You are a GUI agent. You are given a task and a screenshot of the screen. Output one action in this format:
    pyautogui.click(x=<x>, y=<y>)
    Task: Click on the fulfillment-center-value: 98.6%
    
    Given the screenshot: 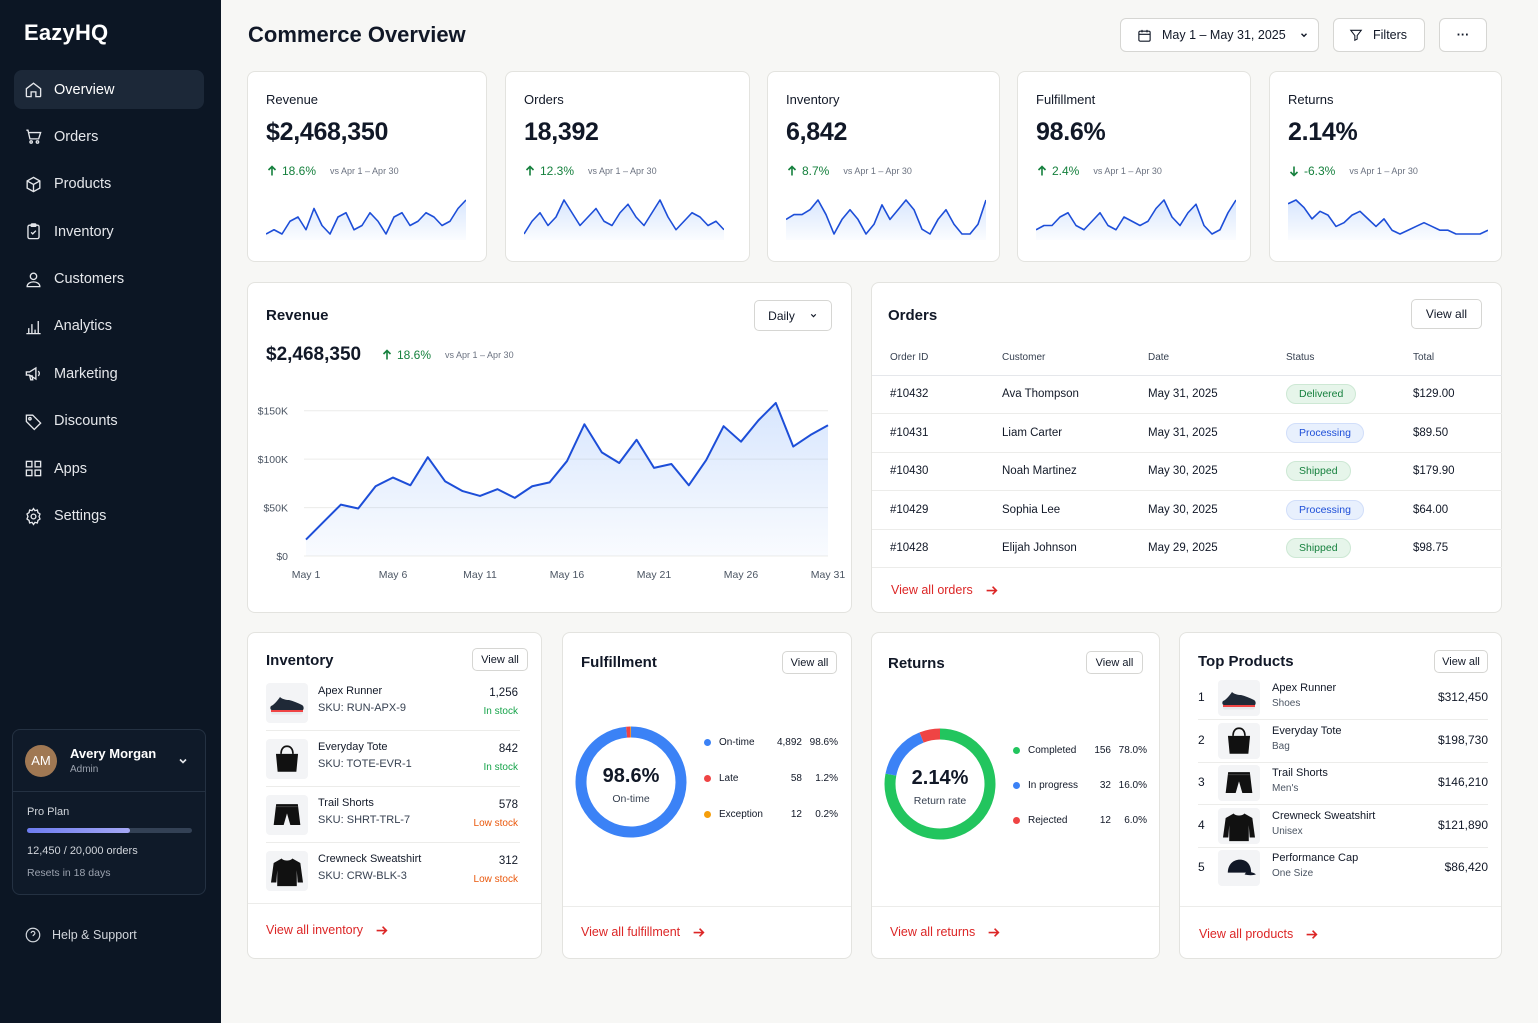 What is the action you would take?
    pyautogui.click(x=631, y=776)
    